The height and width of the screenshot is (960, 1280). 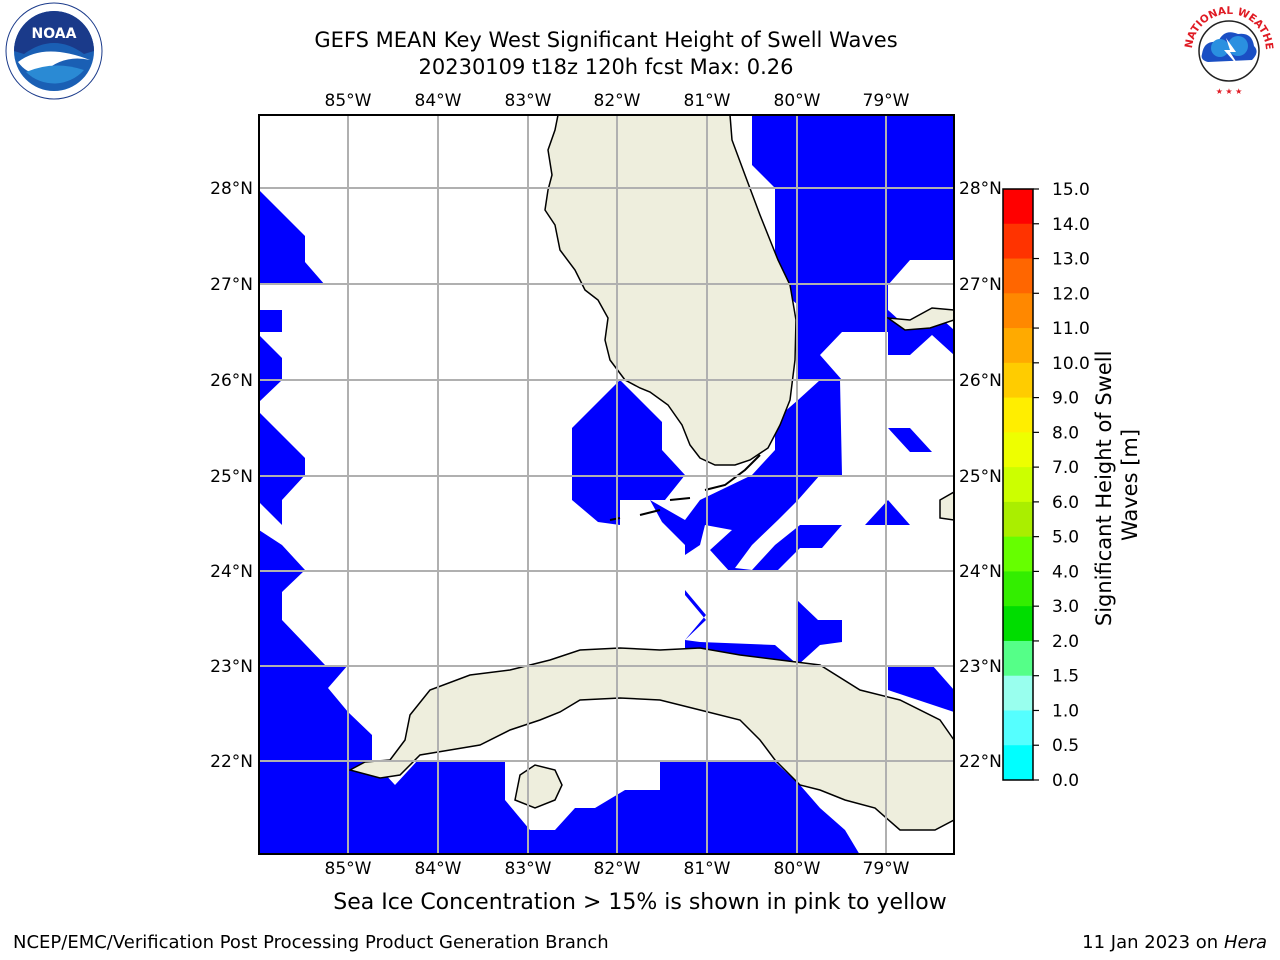 What do you see at coordinates (1117, 485) in the screenshot?
I see `colorbar-label: Significant Height of Swell Waves [m]` at bounding box center [1117, 485].